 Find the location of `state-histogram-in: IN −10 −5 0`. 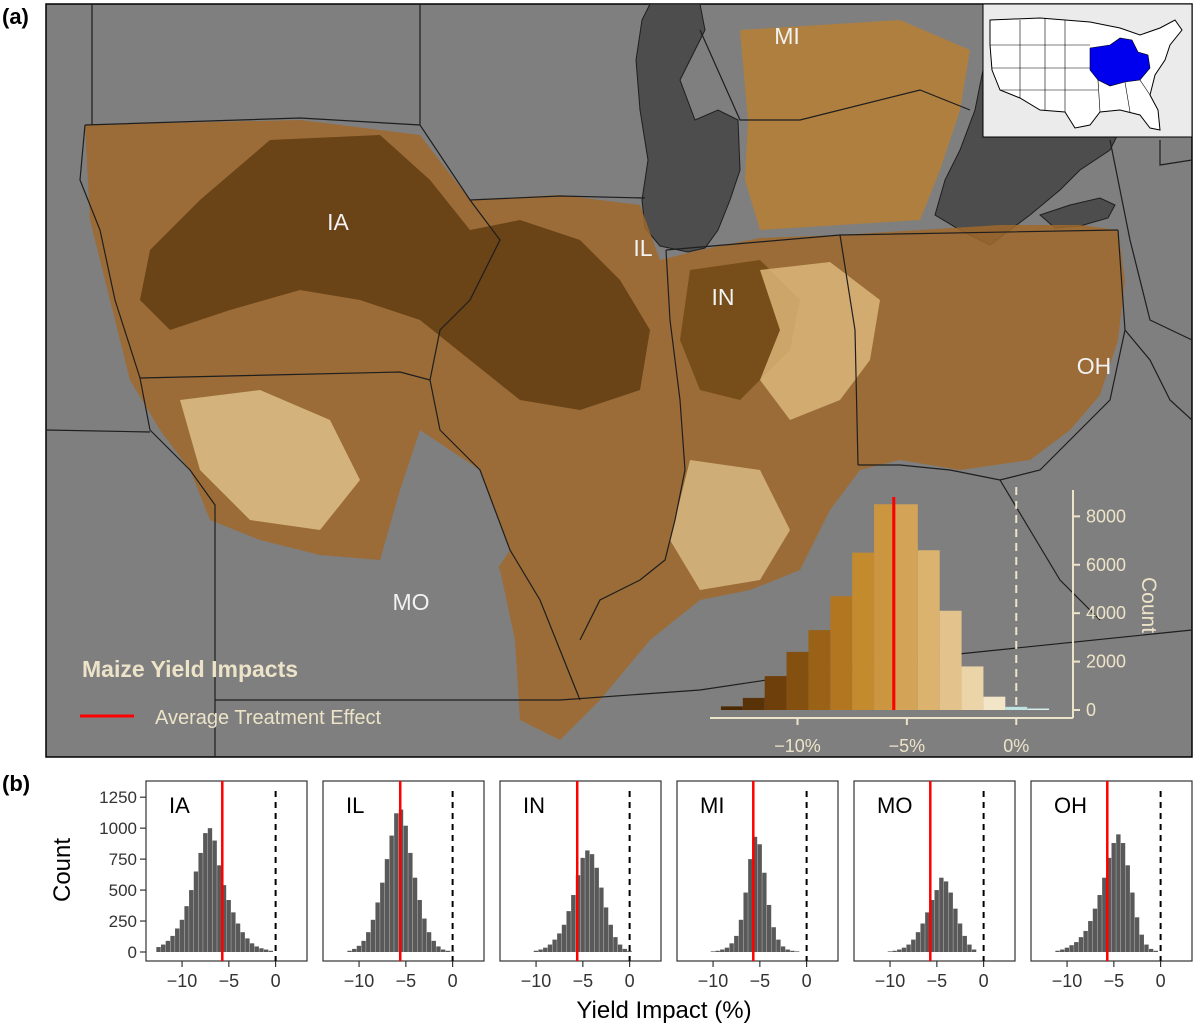

state-histogram-in: IN −10 −5 0 is located at coordinates (580, 885).